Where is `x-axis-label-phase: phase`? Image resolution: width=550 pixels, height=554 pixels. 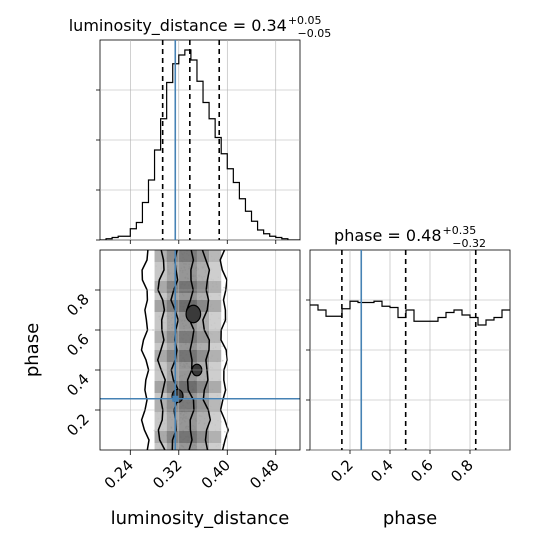 x-axis-label-phase: phase is located at coordinates (410, 518).